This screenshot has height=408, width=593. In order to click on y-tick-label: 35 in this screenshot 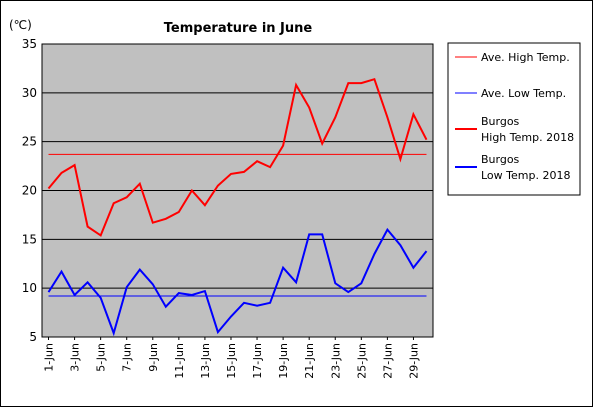, I will do `click(29, 44)`.